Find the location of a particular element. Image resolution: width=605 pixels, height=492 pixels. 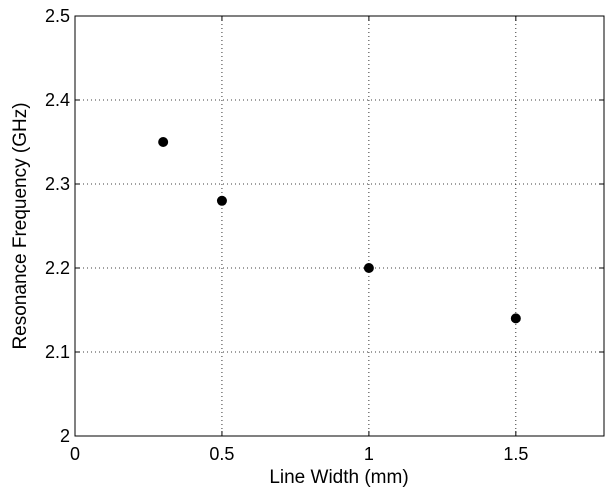

x-tick-label: 0 is located at coordinates (75, 454).